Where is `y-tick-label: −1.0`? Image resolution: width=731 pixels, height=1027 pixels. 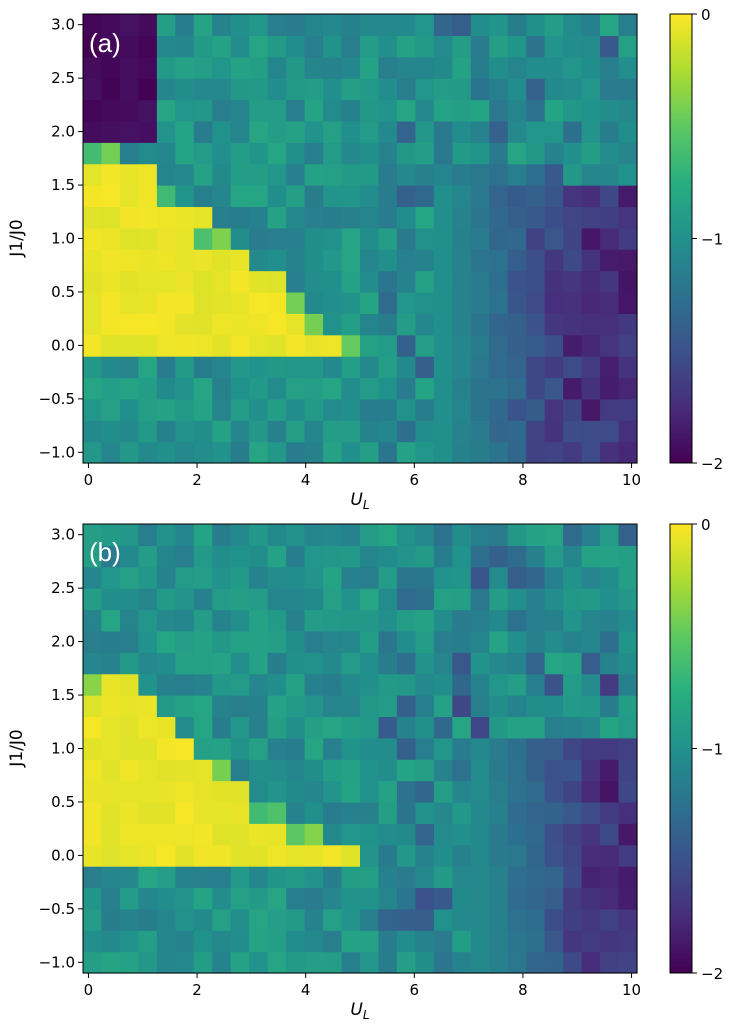
y-tick-label: −1.0 is located at coordinates (57, 452).